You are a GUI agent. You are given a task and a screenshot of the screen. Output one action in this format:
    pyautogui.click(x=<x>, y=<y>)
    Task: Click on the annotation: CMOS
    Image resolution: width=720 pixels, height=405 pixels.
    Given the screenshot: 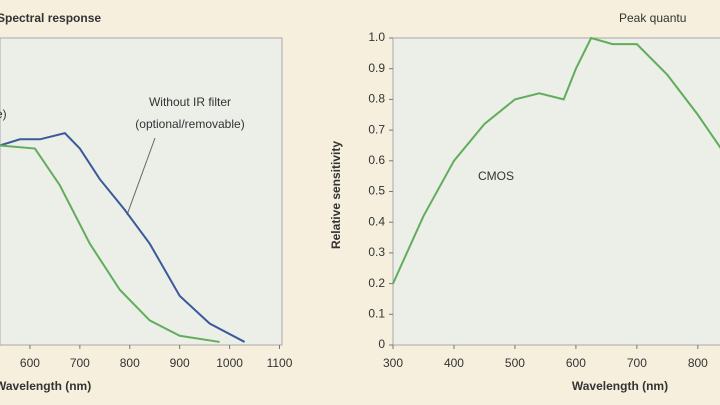 What is the action you would take?
    pyautogui.click(x=496, y=176)
    